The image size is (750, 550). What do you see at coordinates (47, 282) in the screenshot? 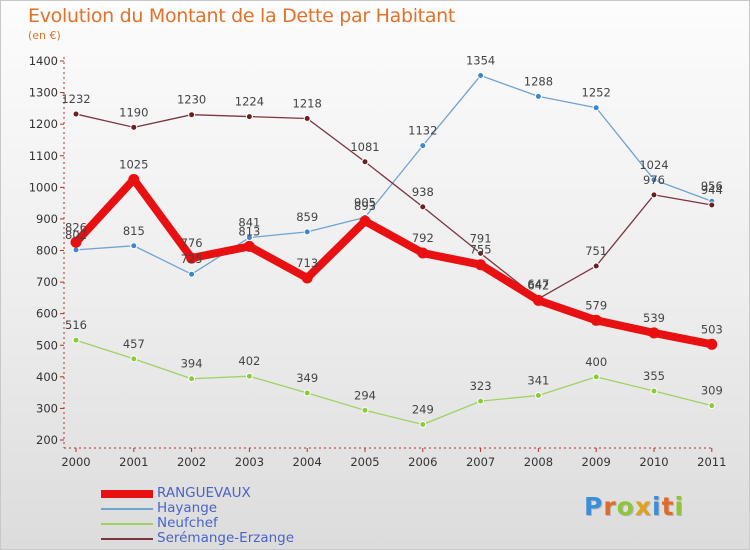
I see `y-tick-label: 700` at bounding box center [47, 282].